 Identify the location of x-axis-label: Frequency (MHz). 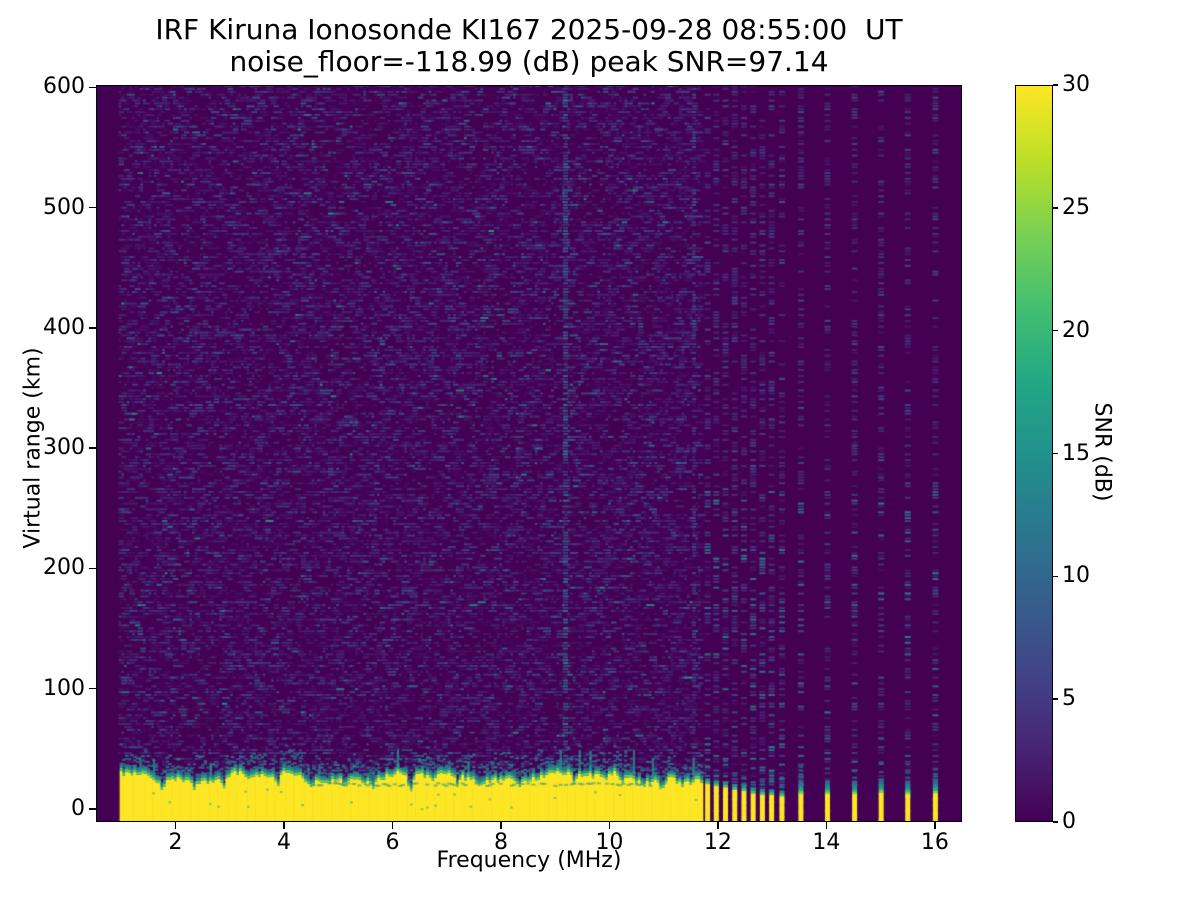
(529, 860).